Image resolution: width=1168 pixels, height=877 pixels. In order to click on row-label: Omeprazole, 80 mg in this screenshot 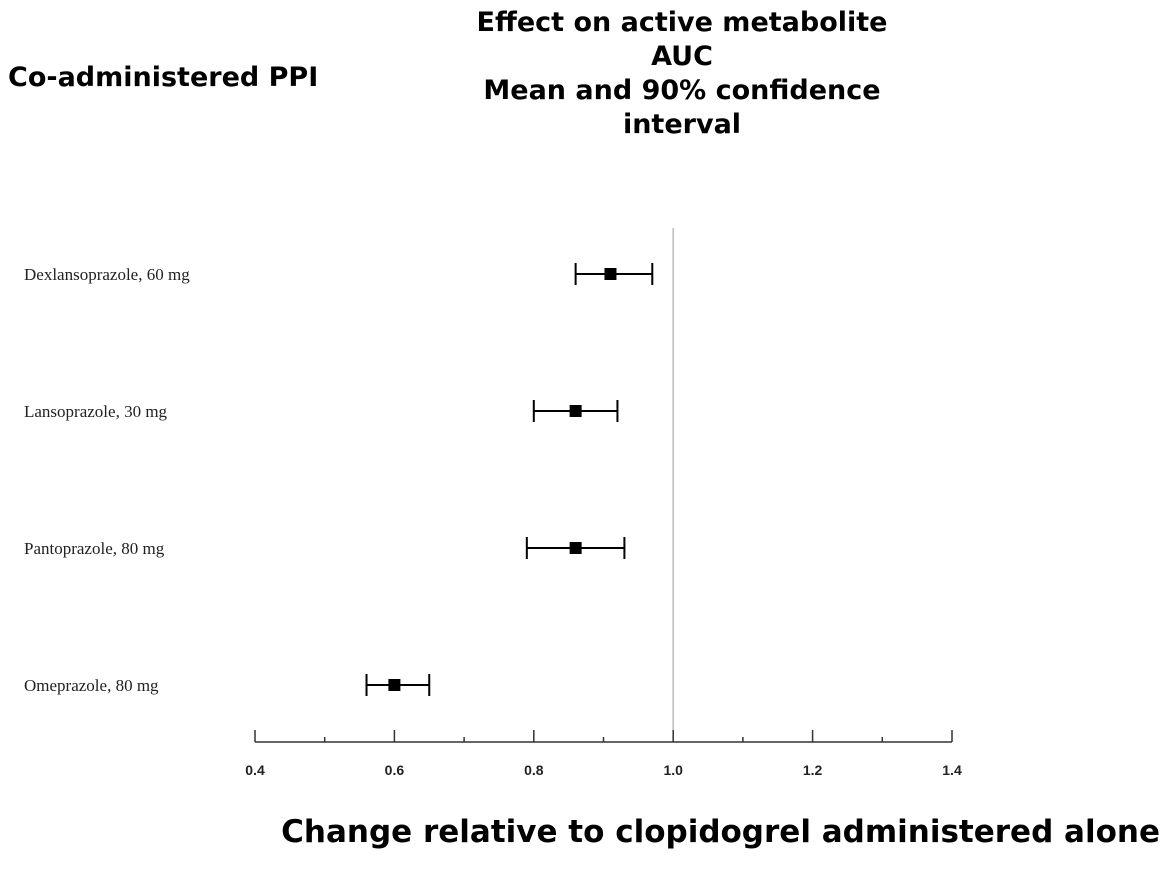, I will do `click(91, 685)`.